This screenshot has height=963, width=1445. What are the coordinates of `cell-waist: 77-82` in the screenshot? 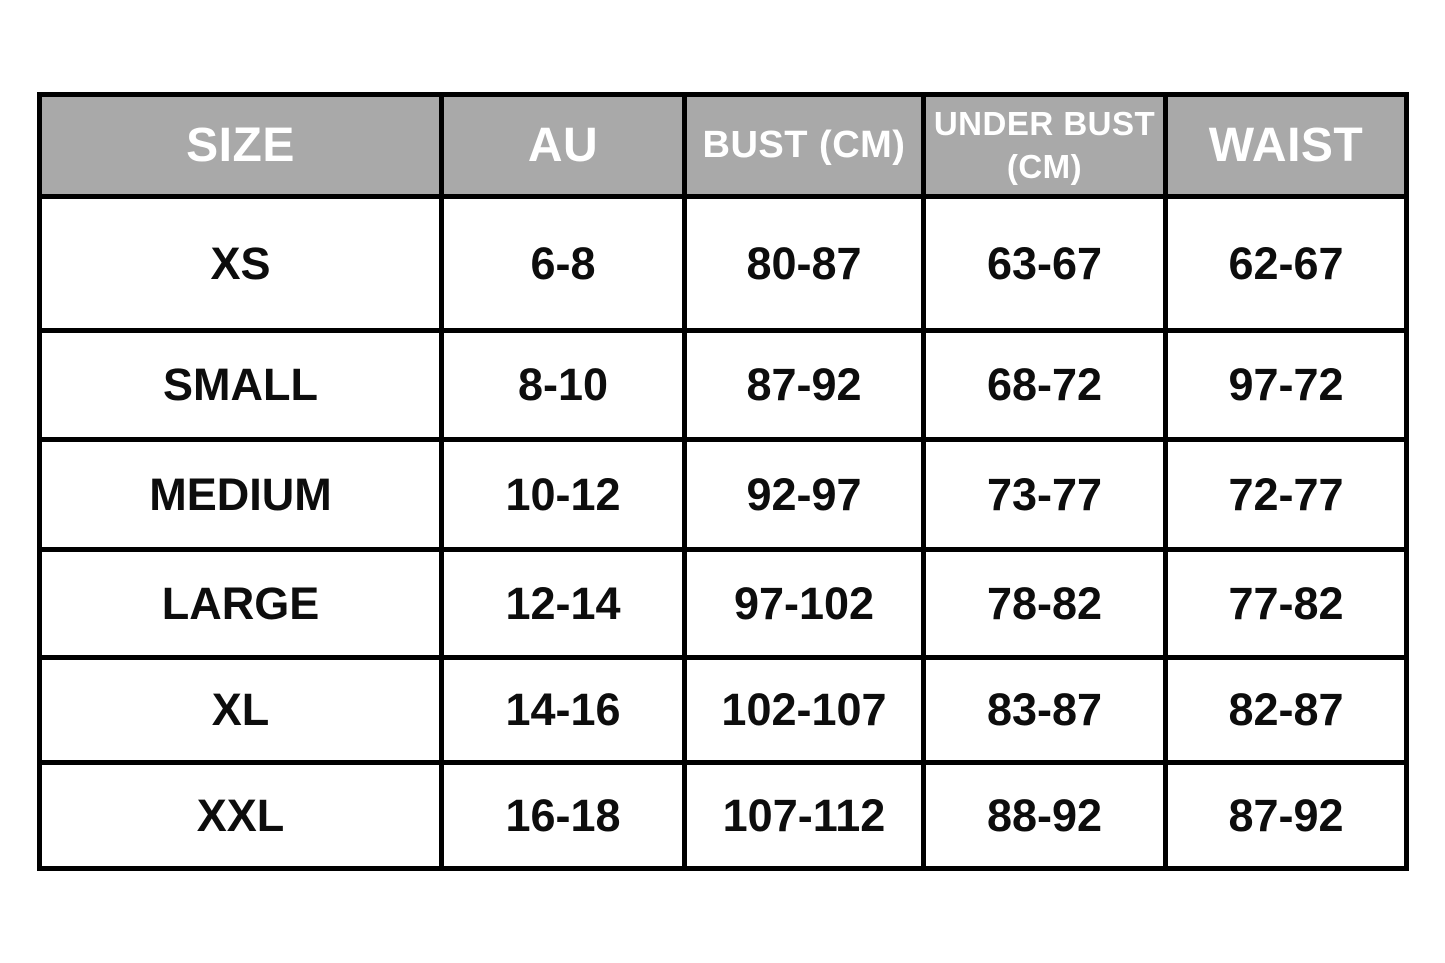 It's located at (1286, 603).